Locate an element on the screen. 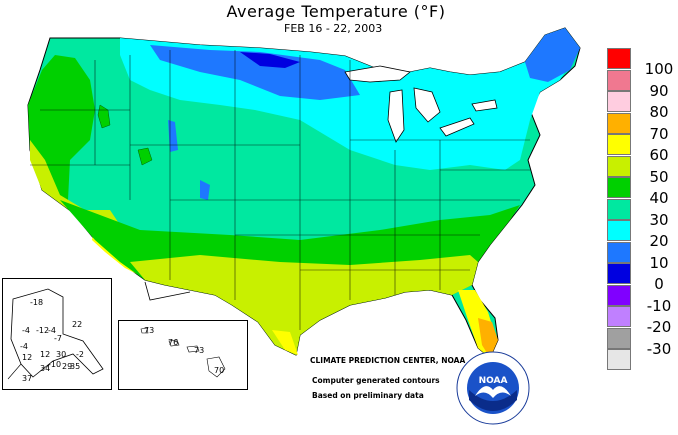 The width and height of the screenshot is (678, 435). legend-label: 30 is located at coordinates (659, 219).